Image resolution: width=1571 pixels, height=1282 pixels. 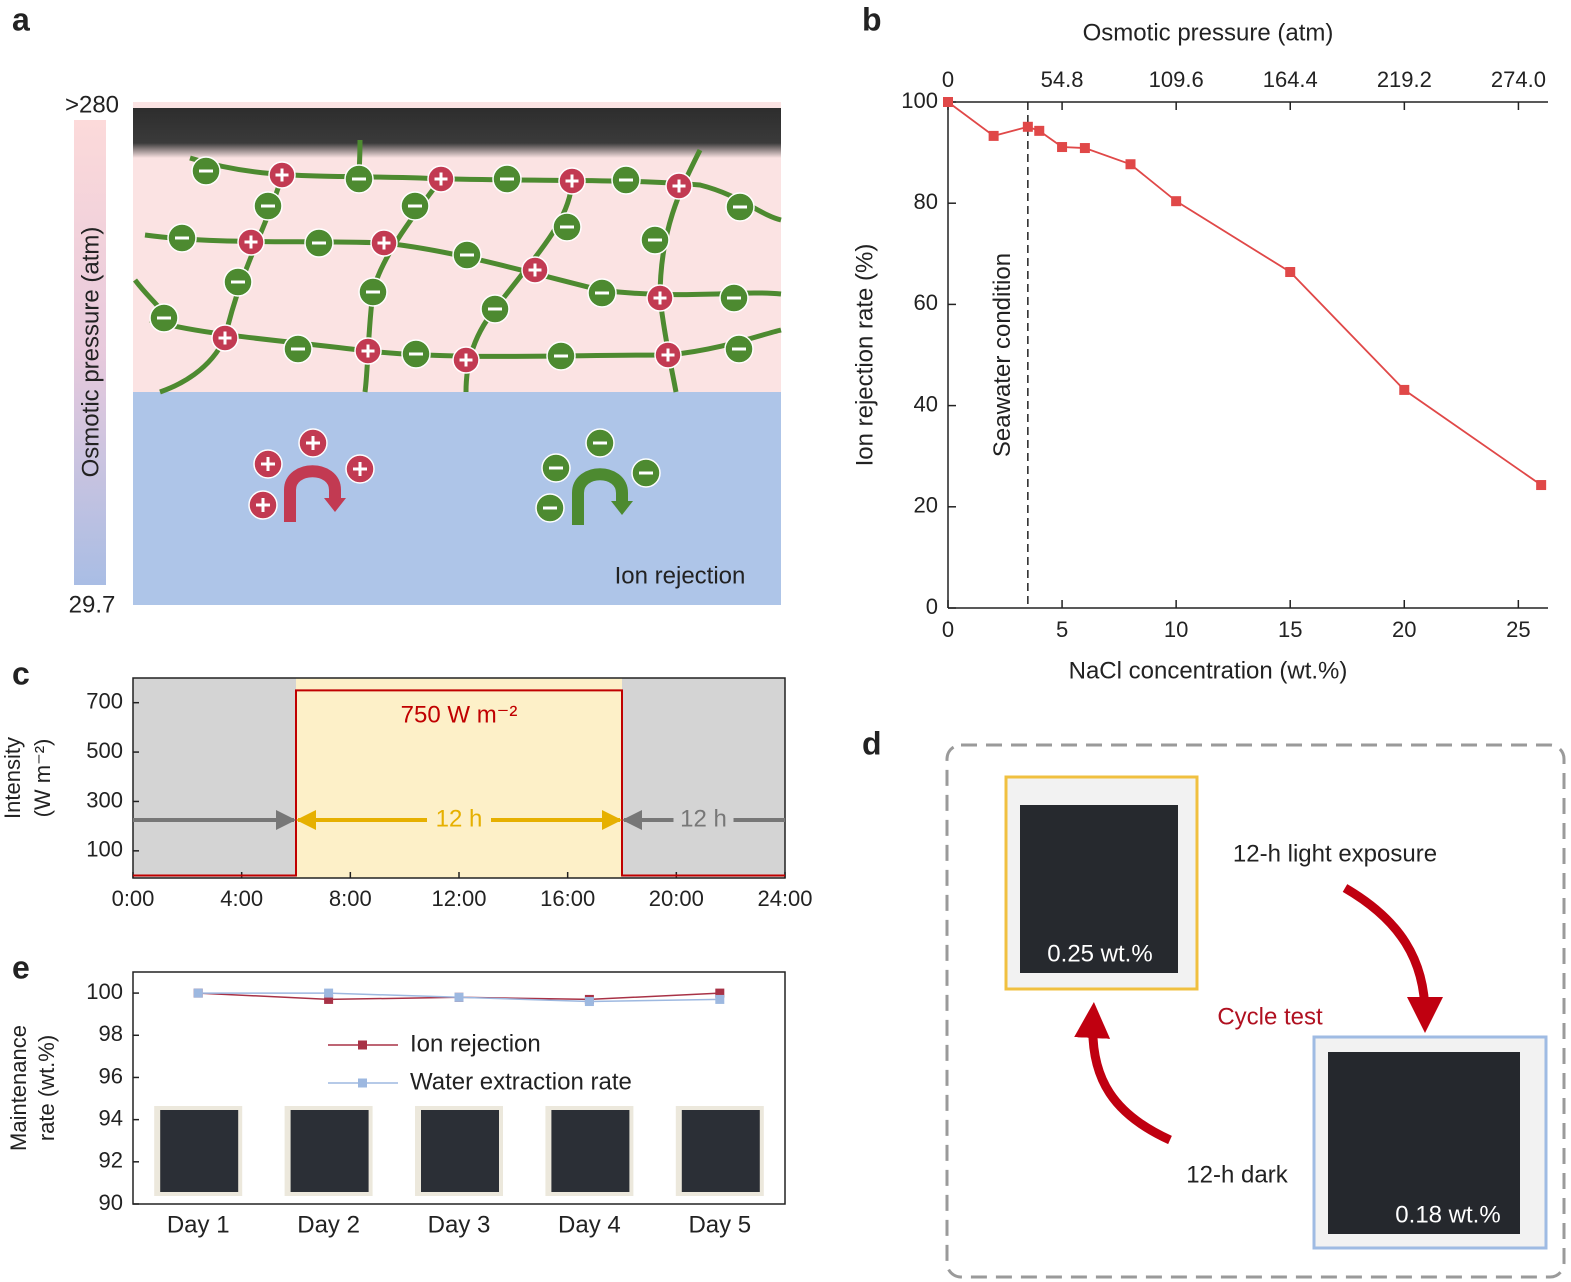 What do you see at coordinates (350, 898) in the screenshot?
I see `x-tick-label: 8:00` at bounding box center [350, 898].